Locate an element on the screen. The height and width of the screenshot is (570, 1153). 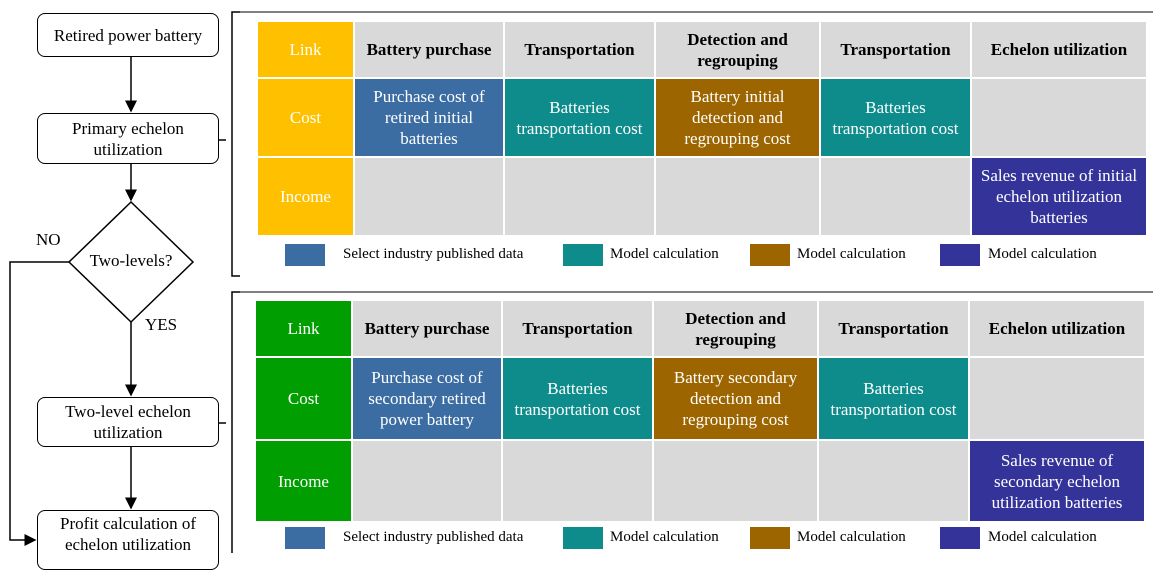
node: Retired power battery is located at coordinates (128, 35).